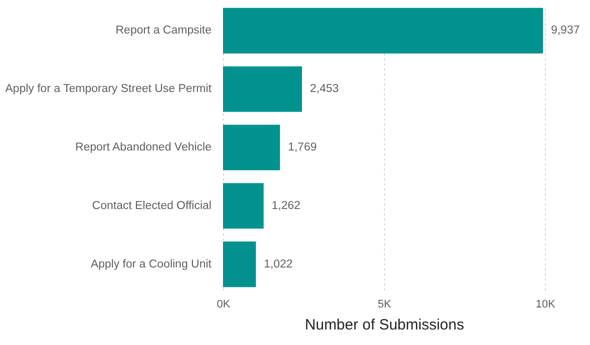  I want to click on x-tick-label: 10K, so click(546, 304).